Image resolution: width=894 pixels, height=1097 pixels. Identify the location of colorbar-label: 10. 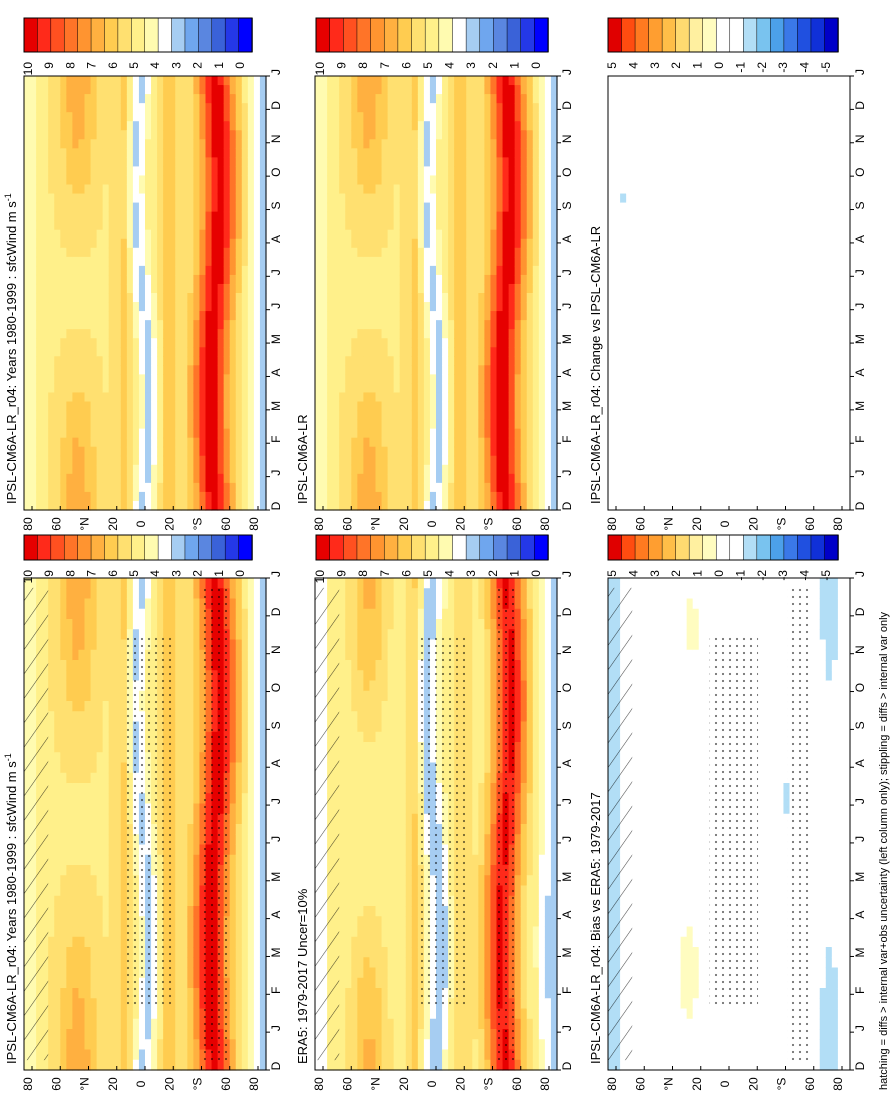
(28, 577).